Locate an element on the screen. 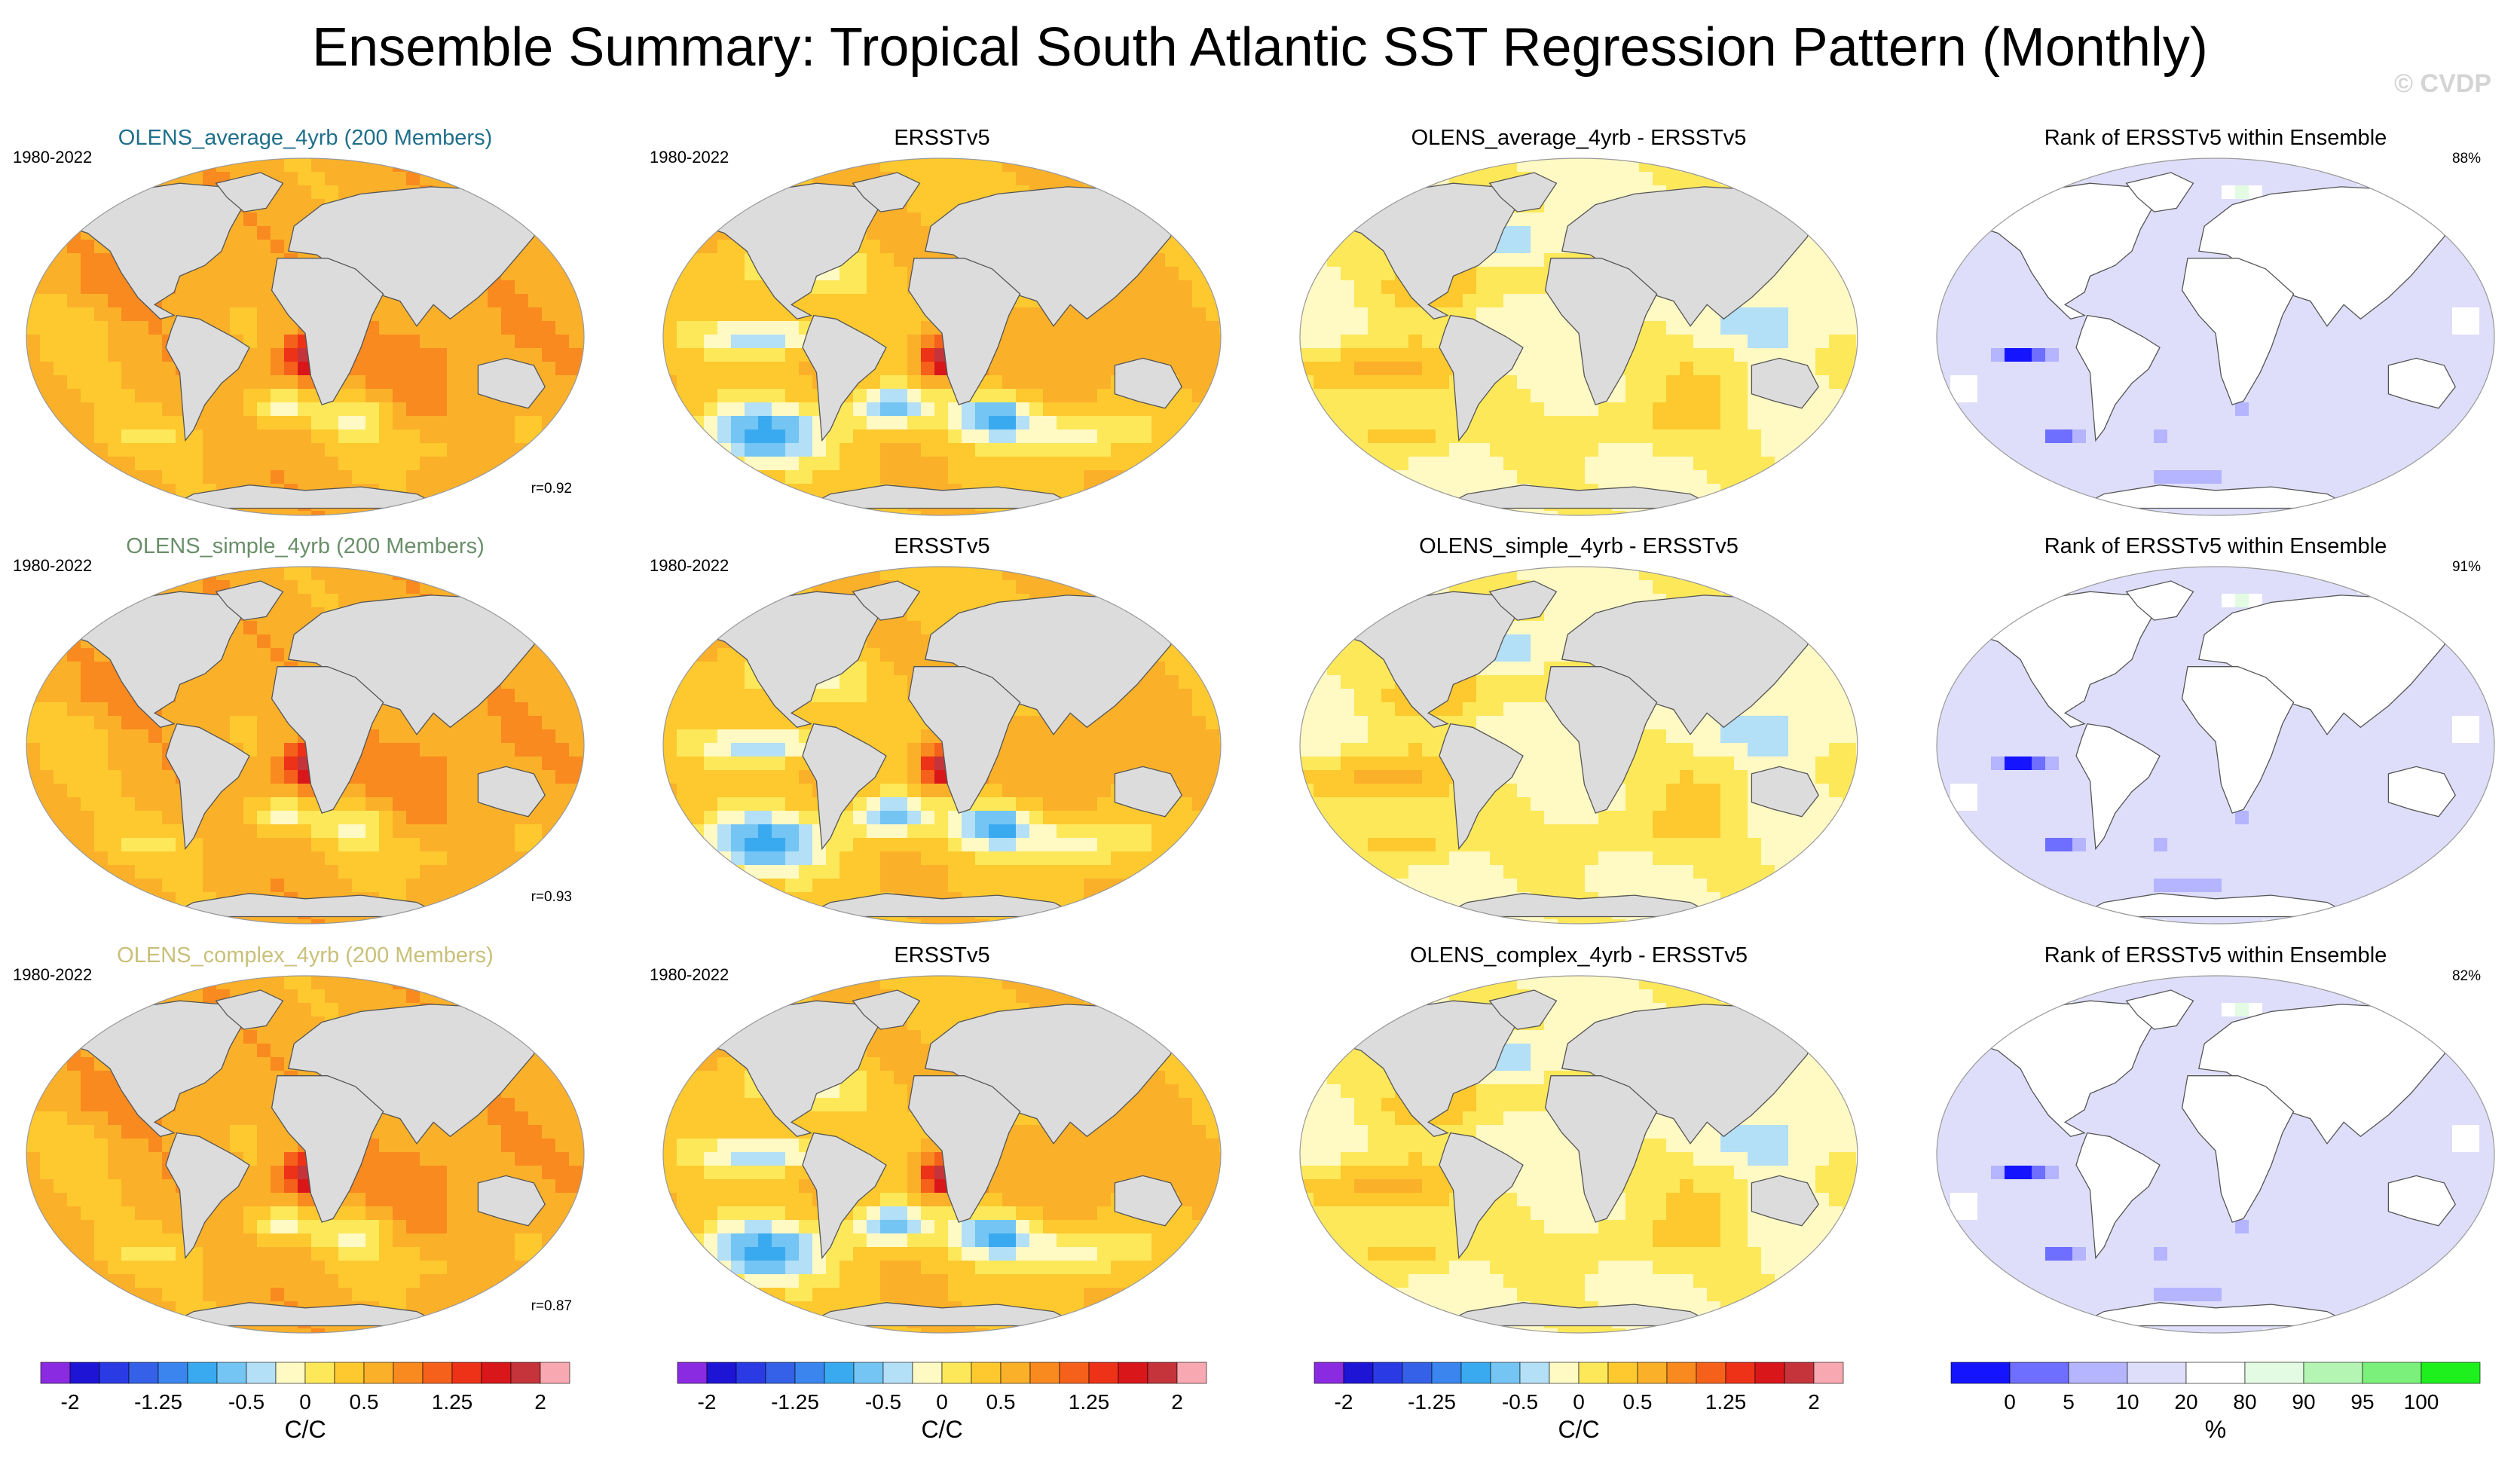 This screenshot has width=2520, height=1458. panel-title: Rank of ERSSTv5 within Ensemble is located at coordinates (2215, 955).